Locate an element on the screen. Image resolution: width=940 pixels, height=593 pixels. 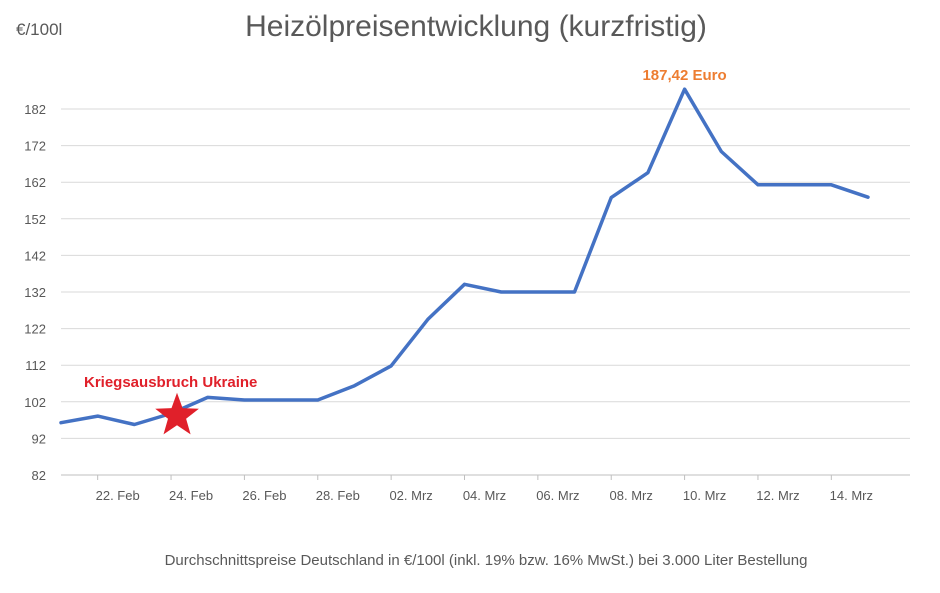
y-tick-label: 122 is located at coordinates (35, 329).